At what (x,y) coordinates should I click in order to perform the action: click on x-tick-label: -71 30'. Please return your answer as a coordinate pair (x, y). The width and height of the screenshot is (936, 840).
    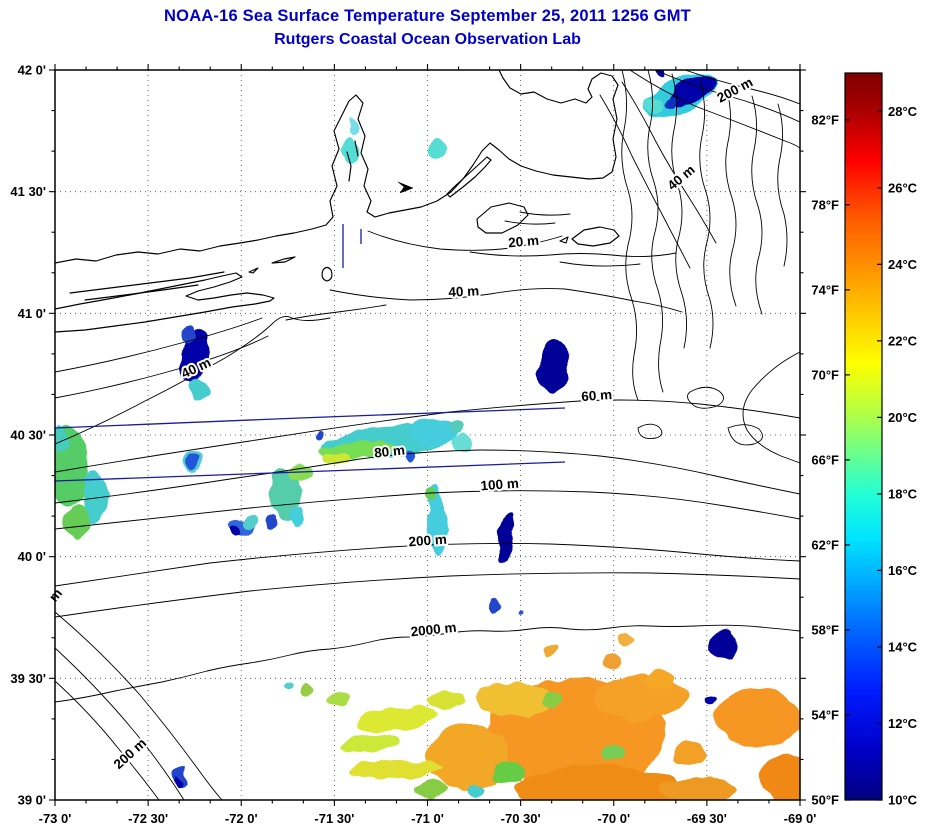
    Looking at the image, I should click on (334, 818).